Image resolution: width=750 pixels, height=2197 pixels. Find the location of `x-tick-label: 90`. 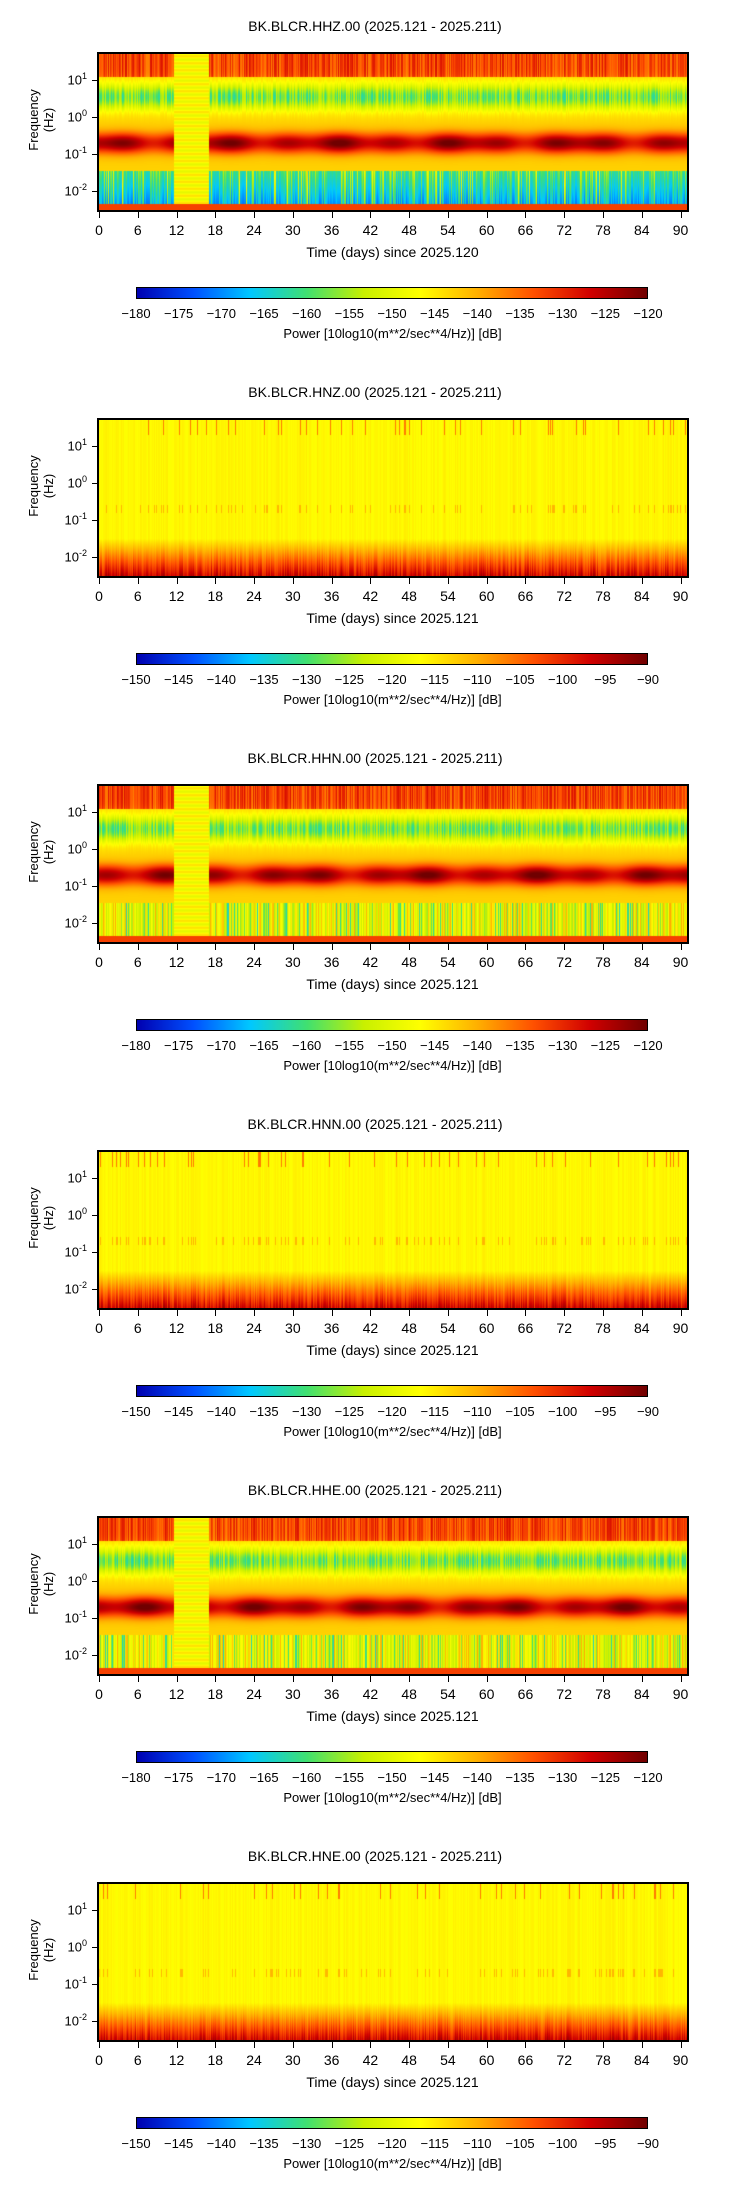

x-tick-label: 90 is located at coordinates (680, 596).